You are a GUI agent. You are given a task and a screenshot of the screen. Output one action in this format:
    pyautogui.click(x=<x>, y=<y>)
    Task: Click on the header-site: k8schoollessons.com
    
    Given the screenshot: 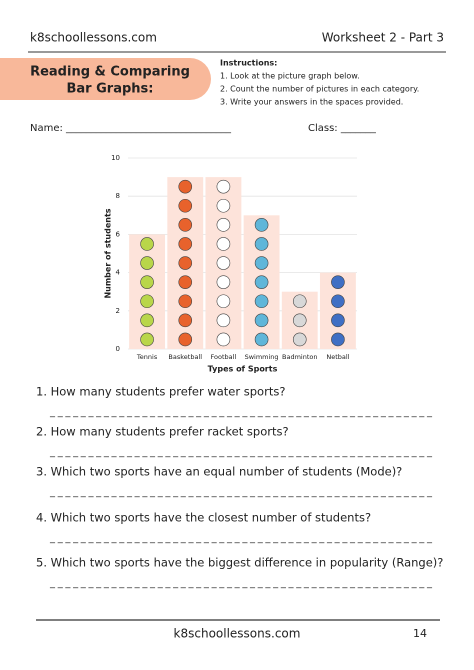 What is the action you would take?
    pyautogui.click(x=93, y=38)
    